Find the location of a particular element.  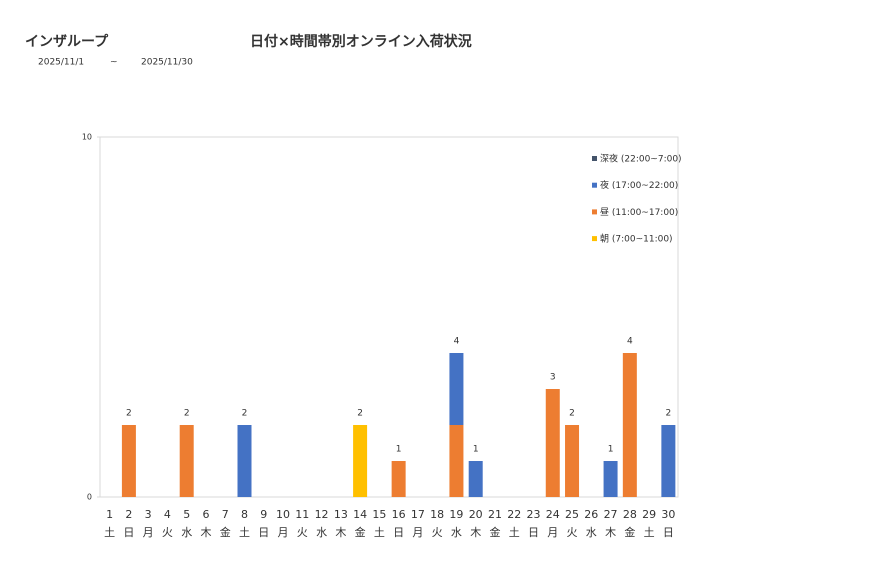

x-tick-label: 13 is located at coordinates (341, 514).